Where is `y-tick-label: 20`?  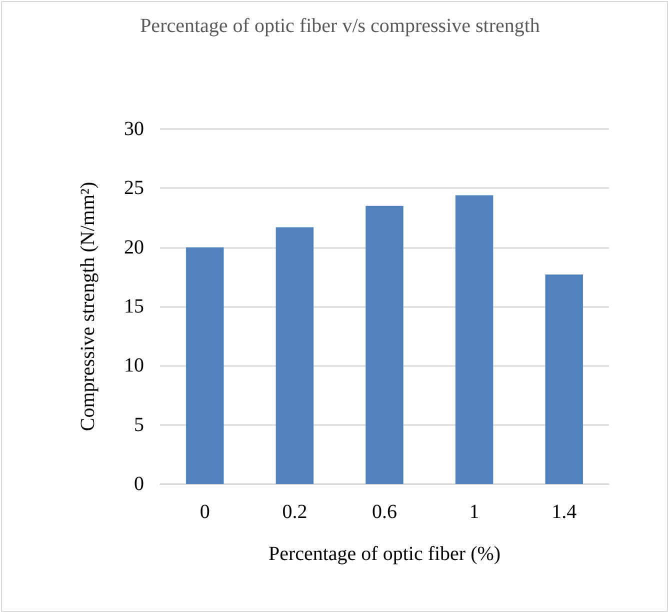
y-tick-label: 20 is located at coordinates (134, 247).